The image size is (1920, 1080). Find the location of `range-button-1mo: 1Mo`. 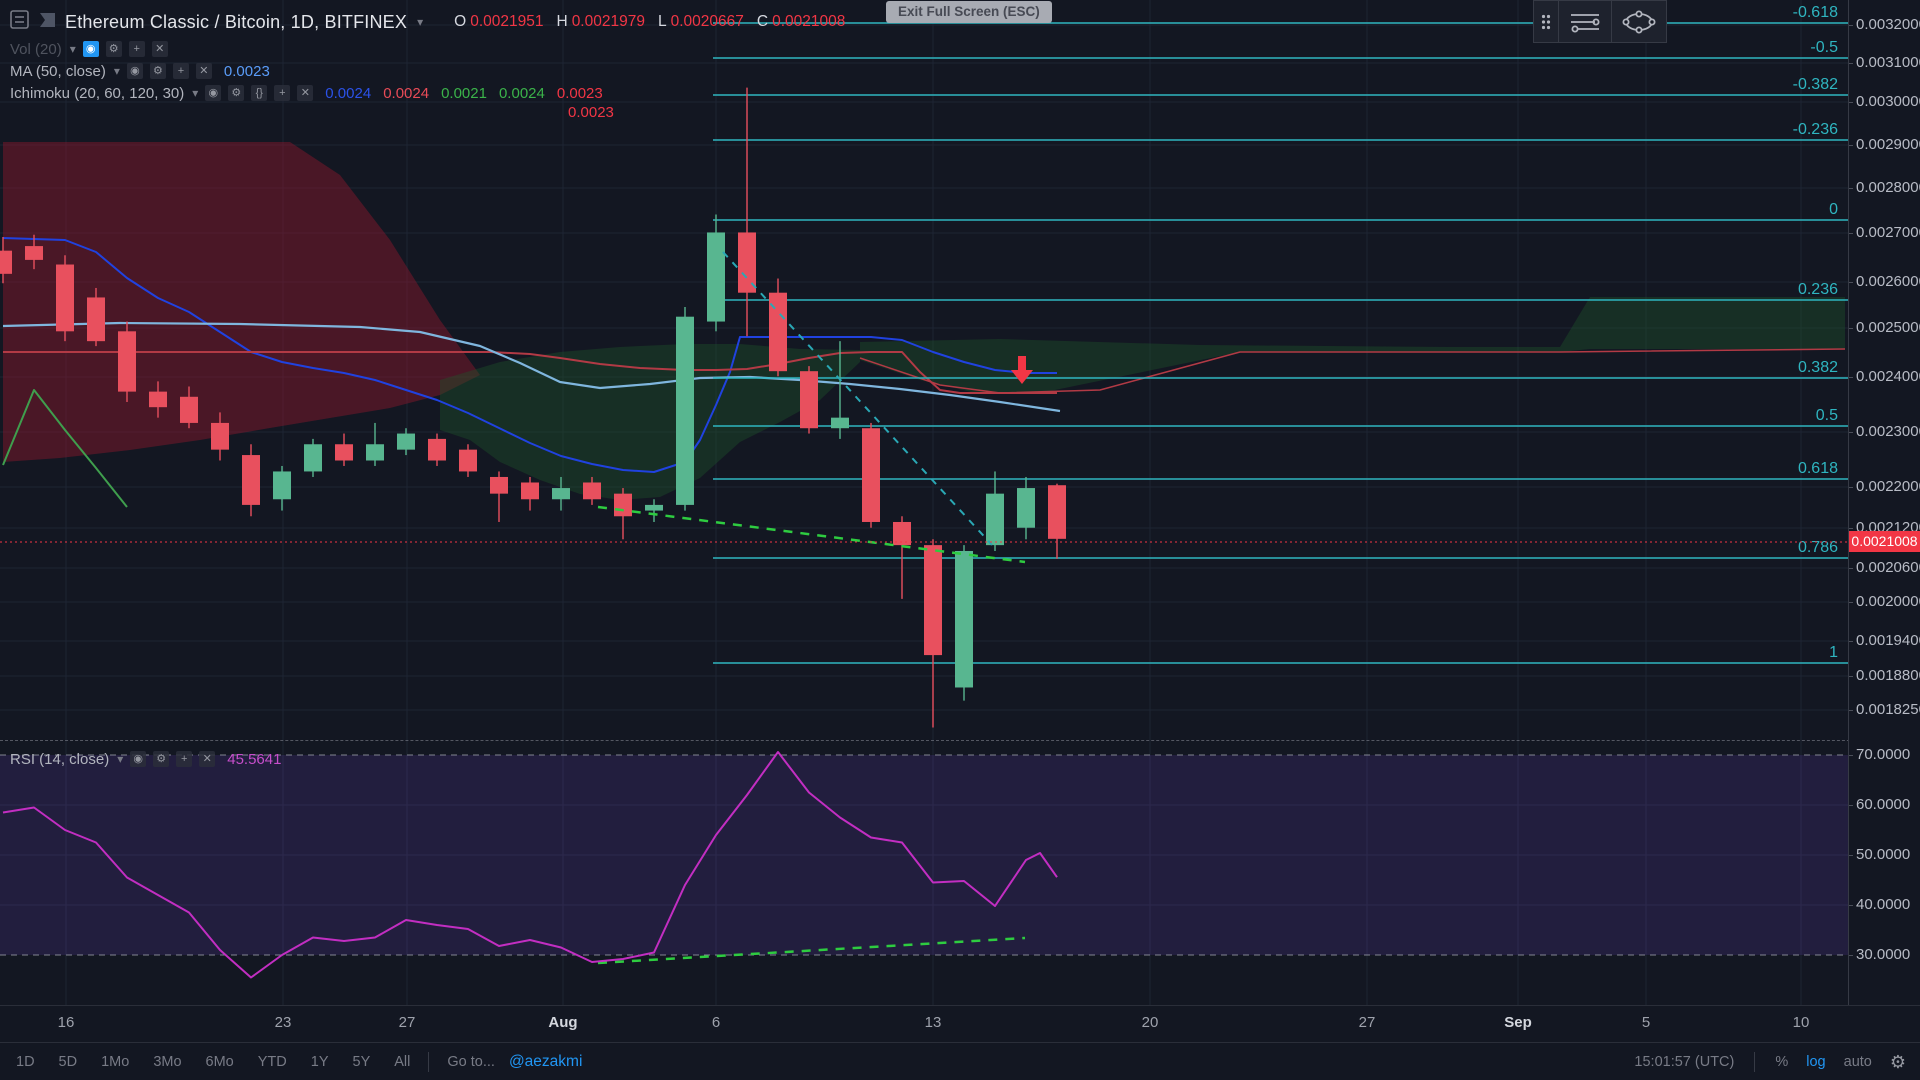

range-button-1mo: 1Mo is located at coordinates (115, 1062).